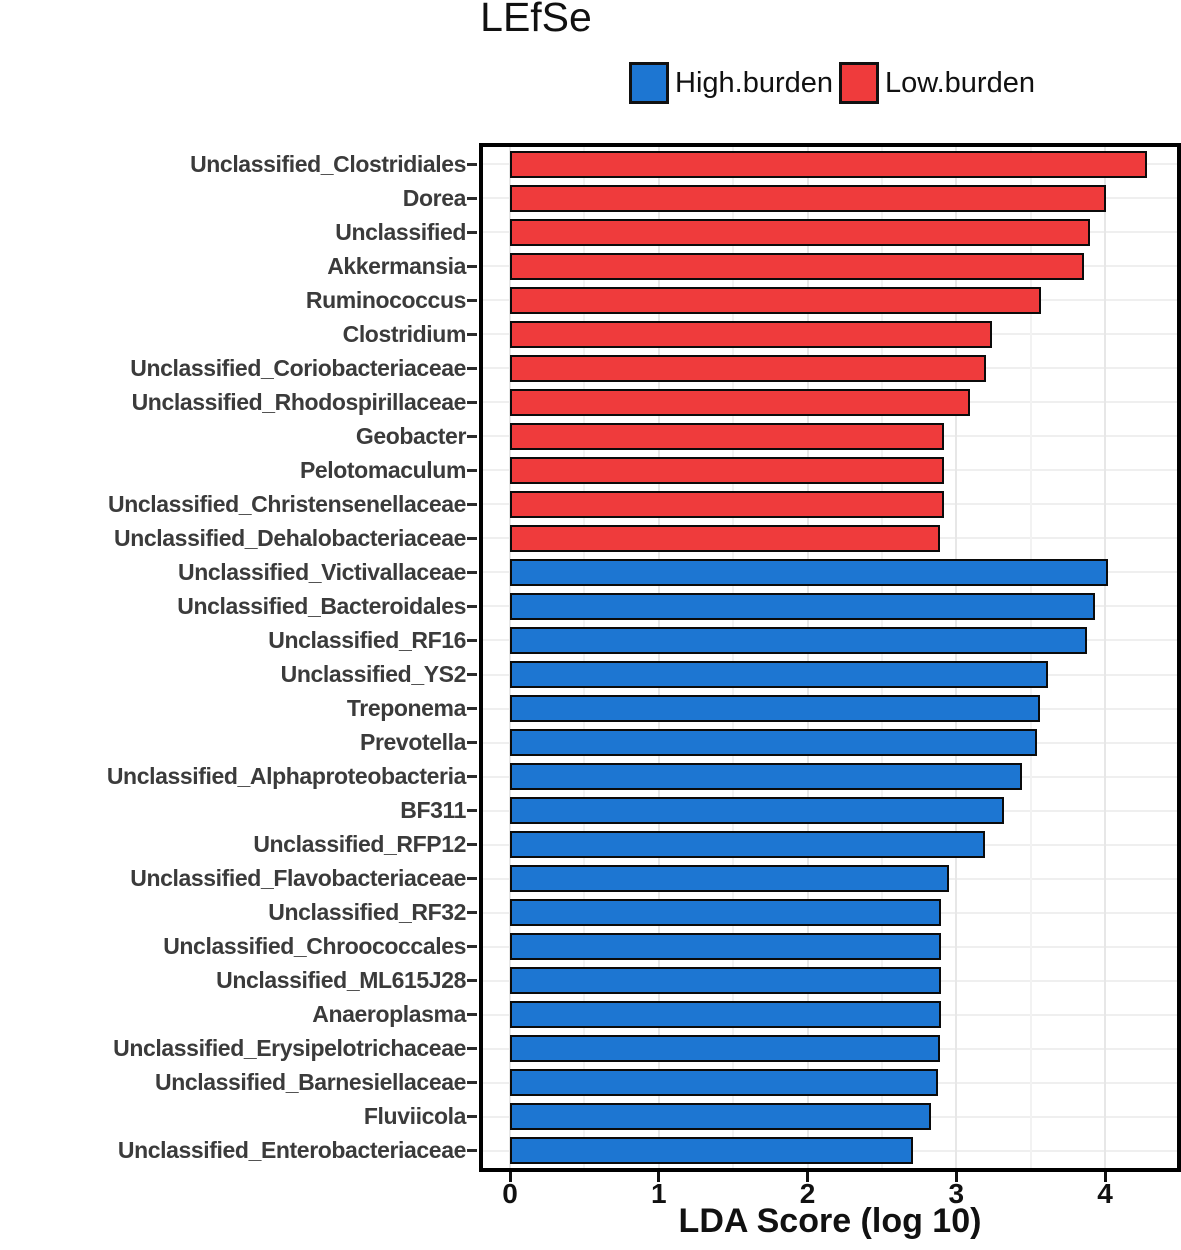 The width and height of the screenshot is (1181, 1250). What do you see at coordinates (828, 164) in the screenshot?
I see `bar-unclassified_clostridiales` at bounding box center [828, 164].